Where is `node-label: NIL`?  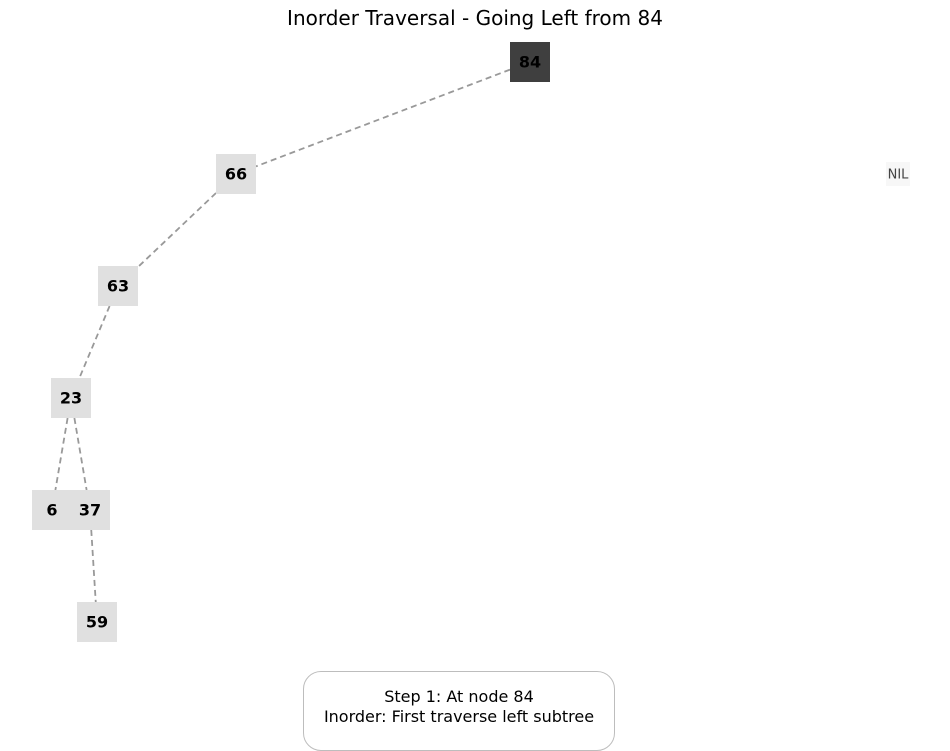 node-label: NIL is located at coordinates (899, 175).